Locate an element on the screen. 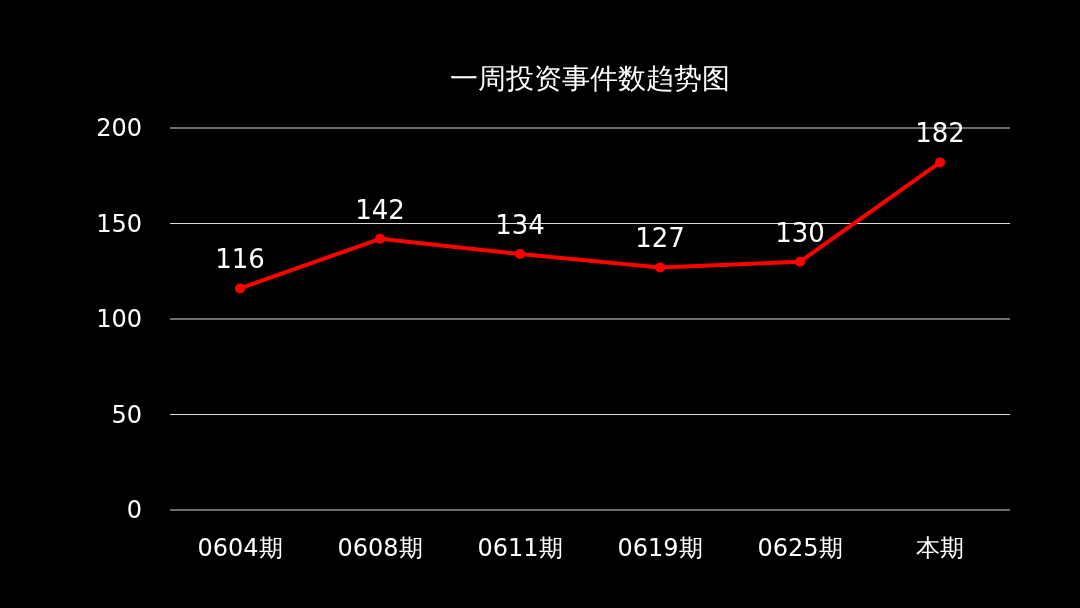 The image size is (1080, 608). data-label: 142 is located at coordinates (380, 209).